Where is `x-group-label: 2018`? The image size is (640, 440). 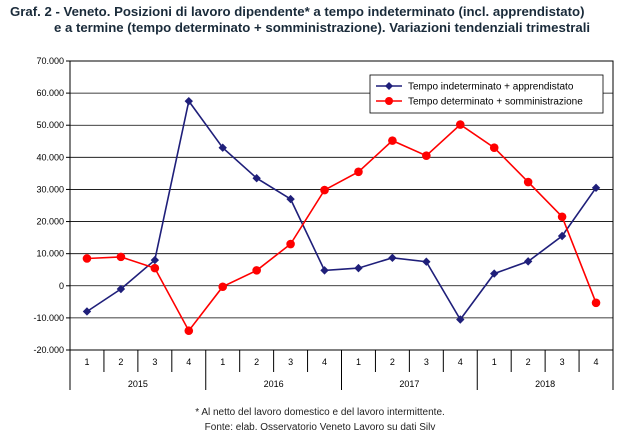 x-group-label: 2018 is located at coordinates (545, 384).